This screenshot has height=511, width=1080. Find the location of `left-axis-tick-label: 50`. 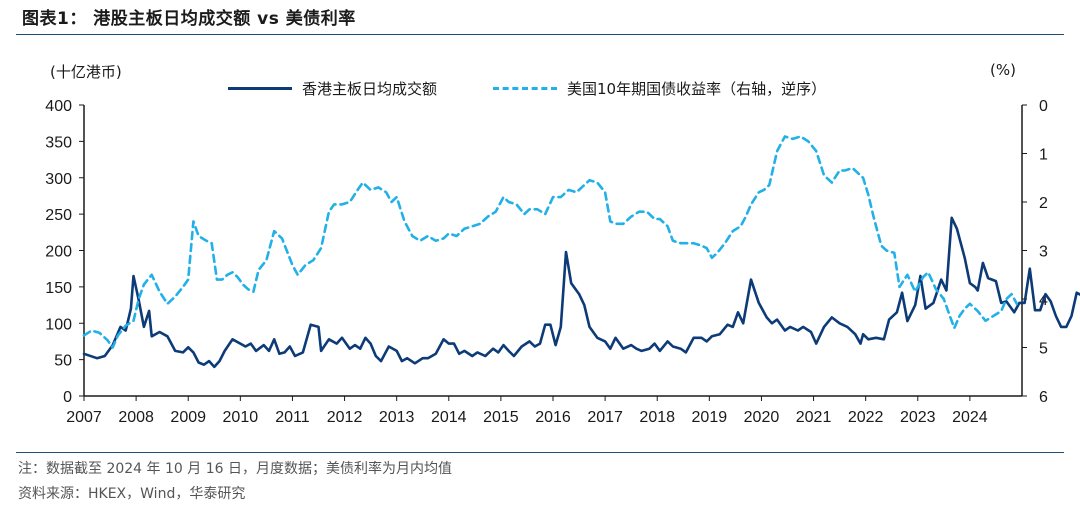

left-axis-tick-label: 50 is located at coordinates (63, 361).